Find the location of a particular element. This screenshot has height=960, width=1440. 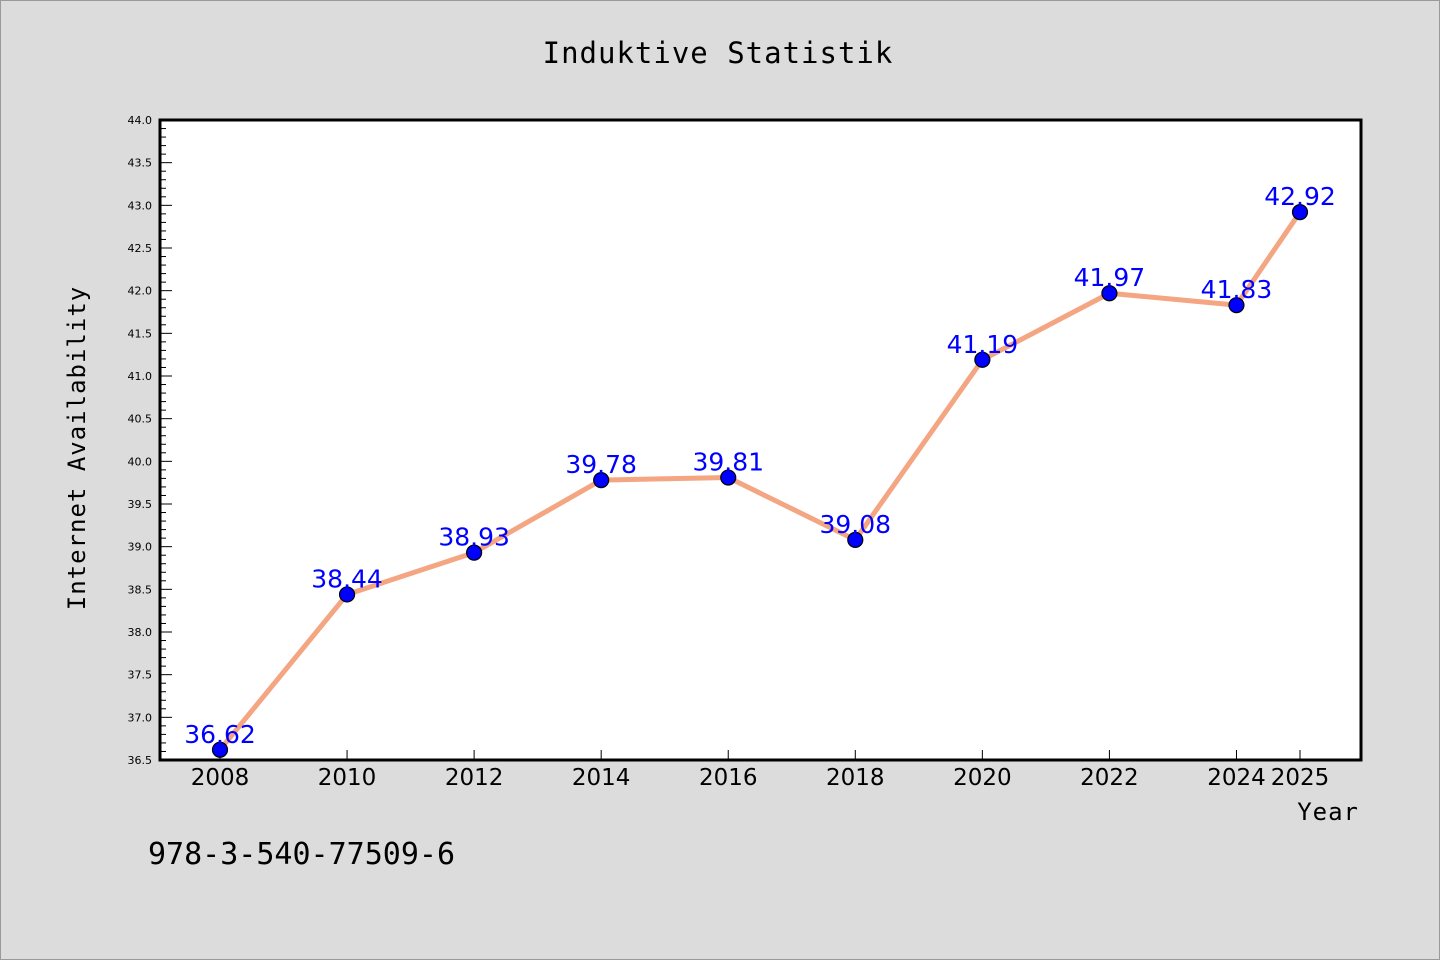

x-tick-label: 2025 is located at coordinates (1300, 778).